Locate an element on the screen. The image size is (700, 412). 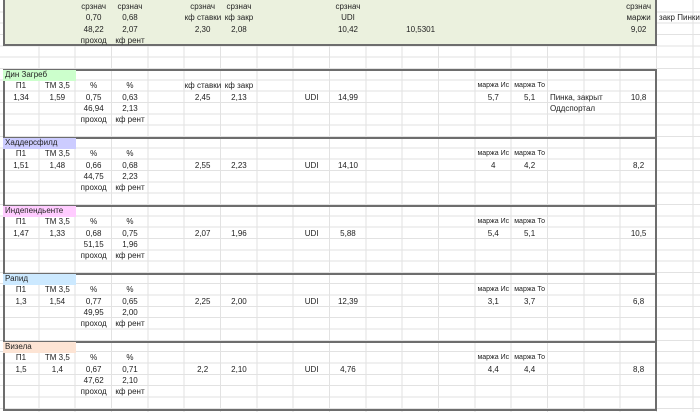
summary-pct2: 0,68 is located at coordinates (130, 18).